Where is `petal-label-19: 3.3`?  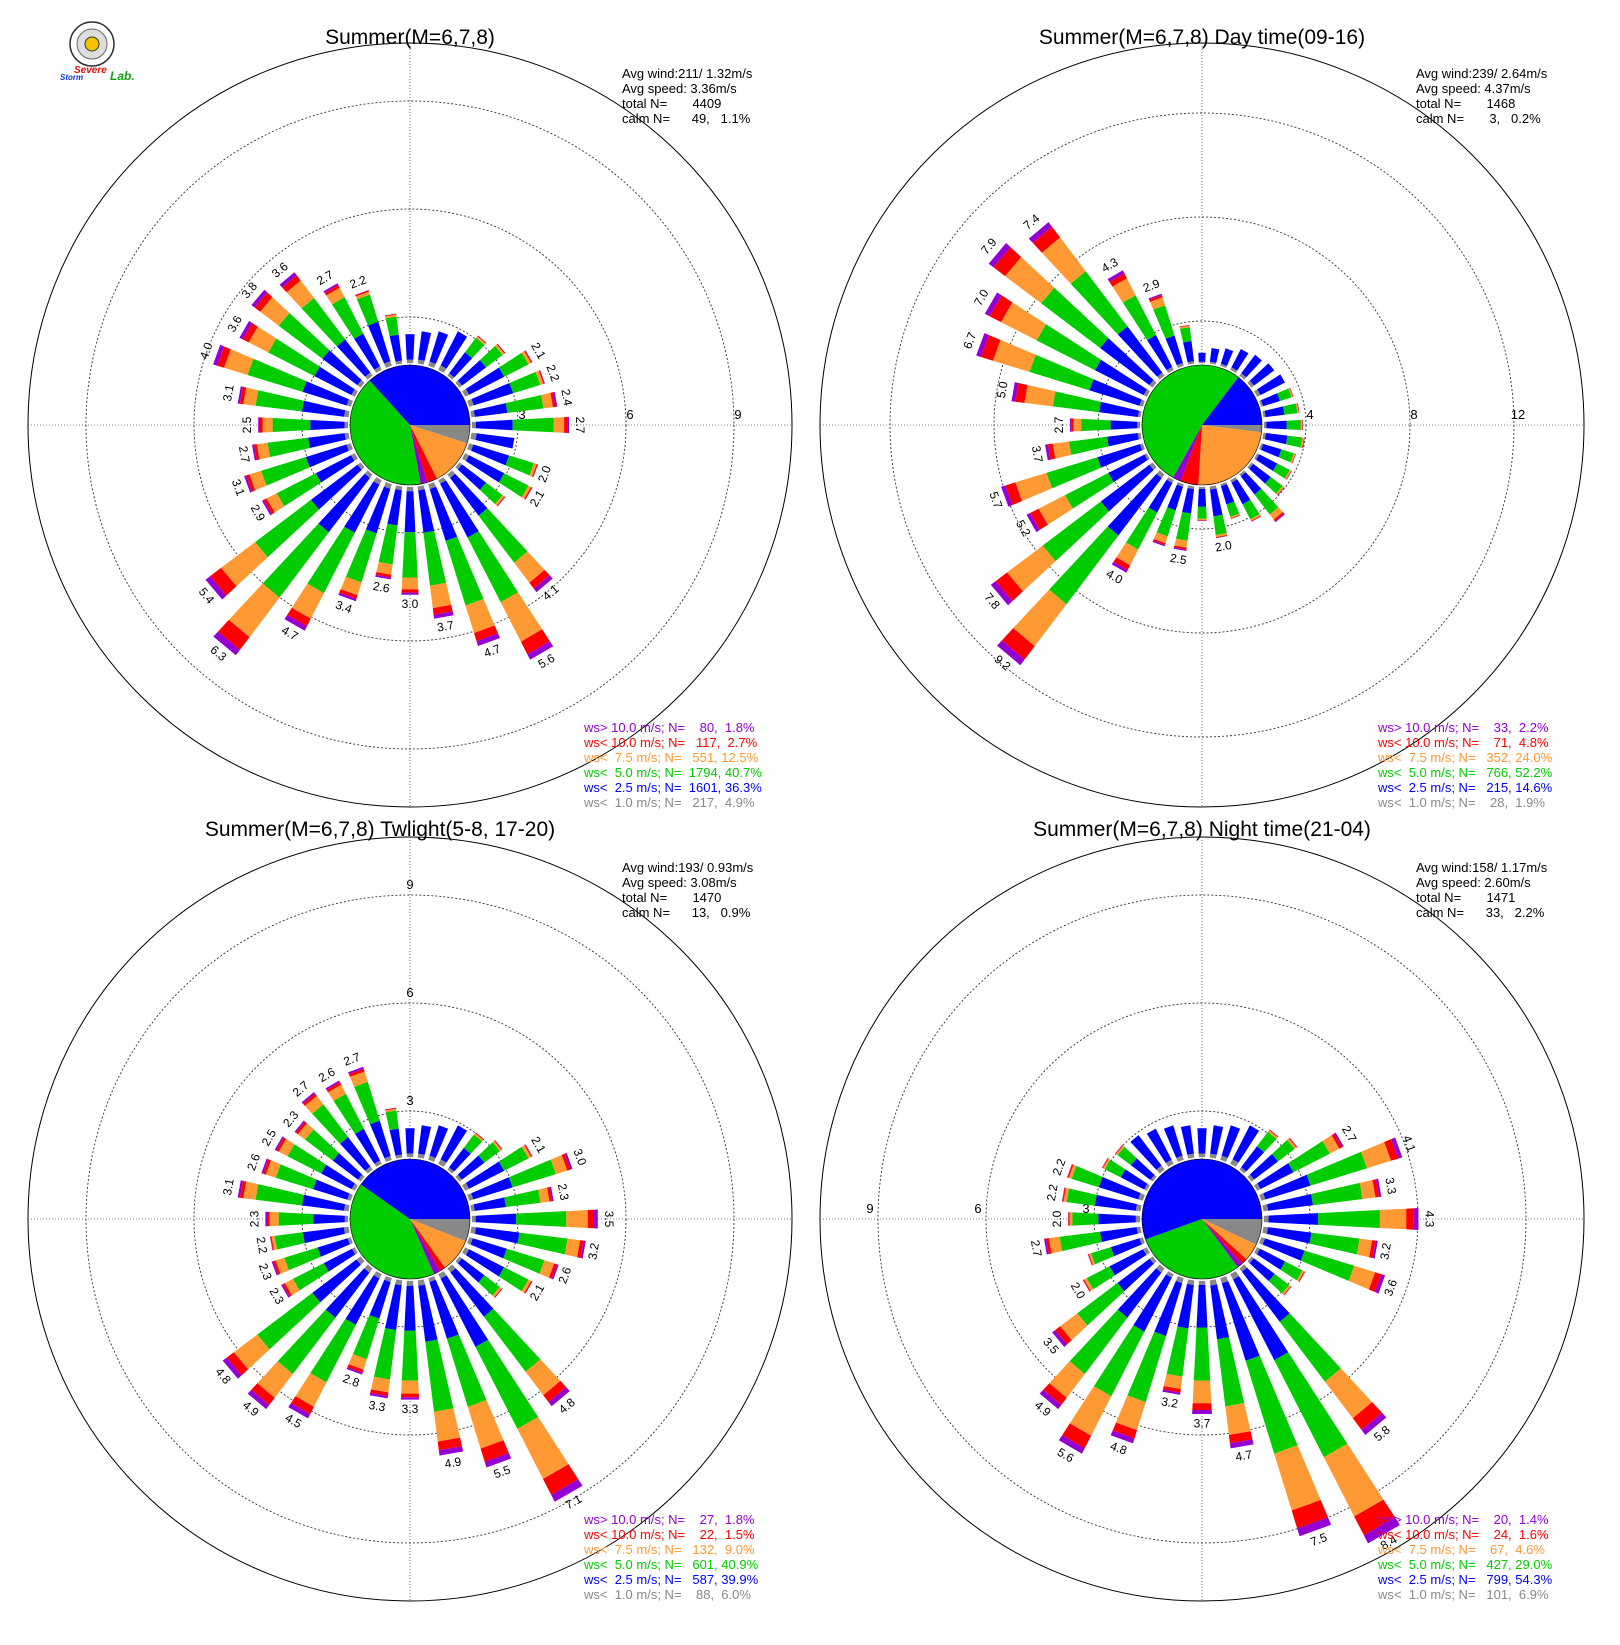 petal-label-19: 3.3 is located at coordinates (410, 1409).